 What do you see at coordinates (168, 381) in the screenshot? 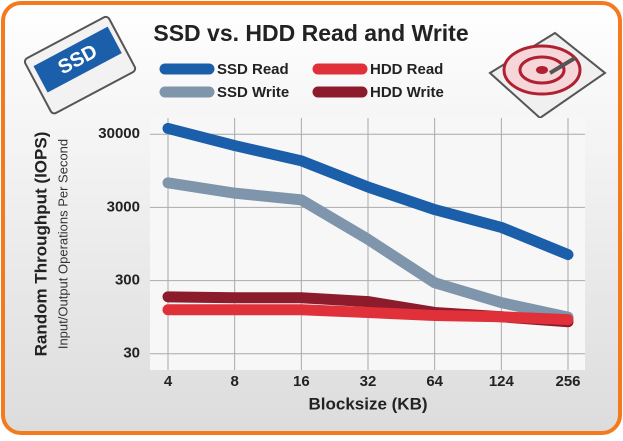
I see `x-tick-label: 4` at bounding box center [168, 381].